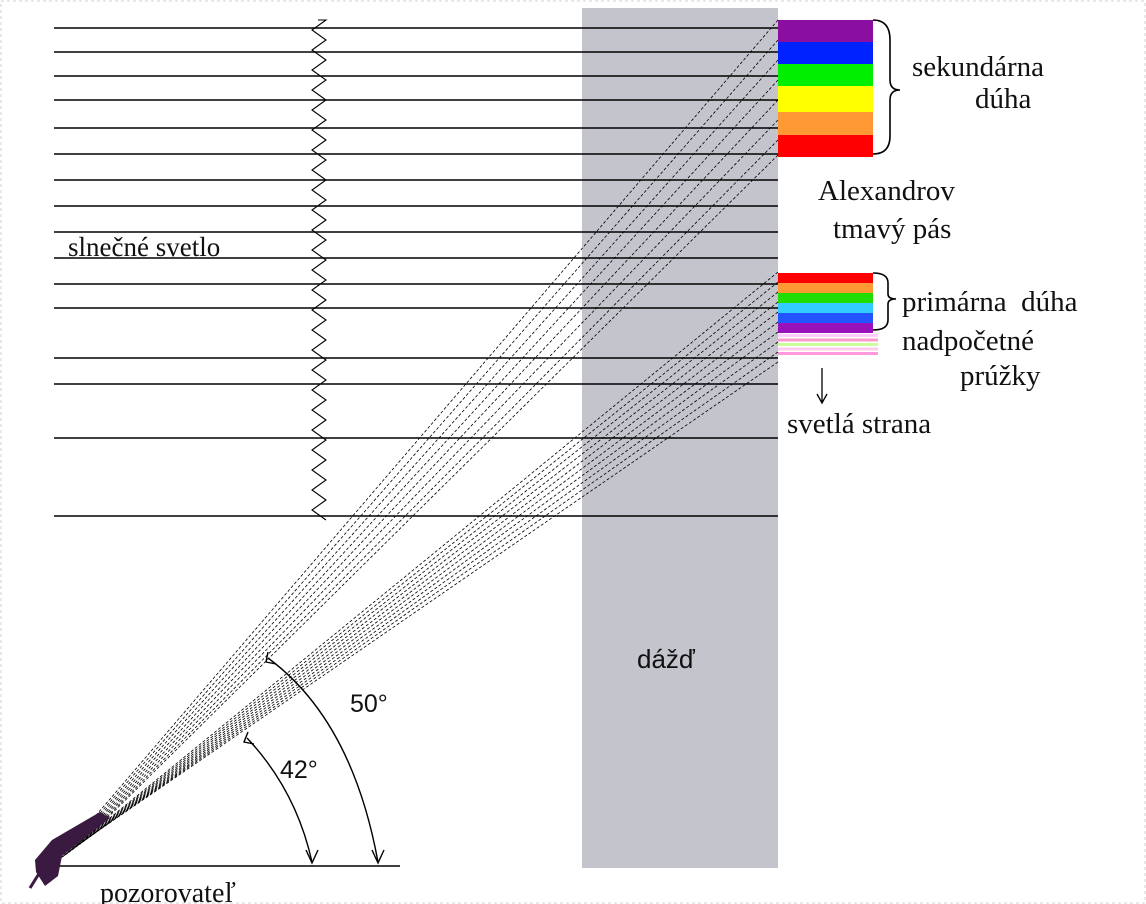 This screenshot has height=904, width=1146. Describe the element at coordinates (886, 87) in the screenshot. I see `secondary-brace` at that location.